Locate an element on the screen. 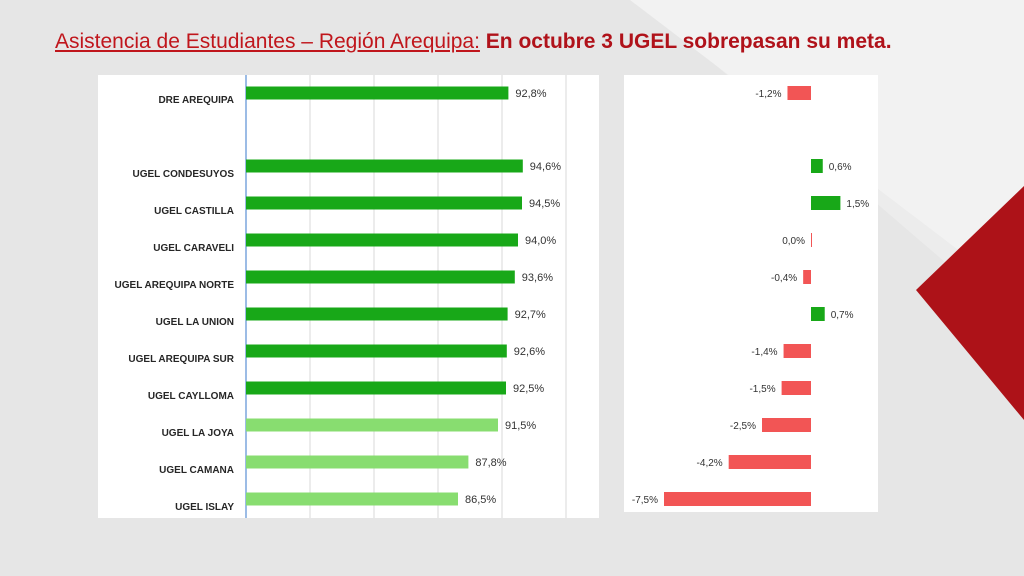 This screenshot has width=1024, height=576. data-label: 94,5% is located at coordinates (544, 204).